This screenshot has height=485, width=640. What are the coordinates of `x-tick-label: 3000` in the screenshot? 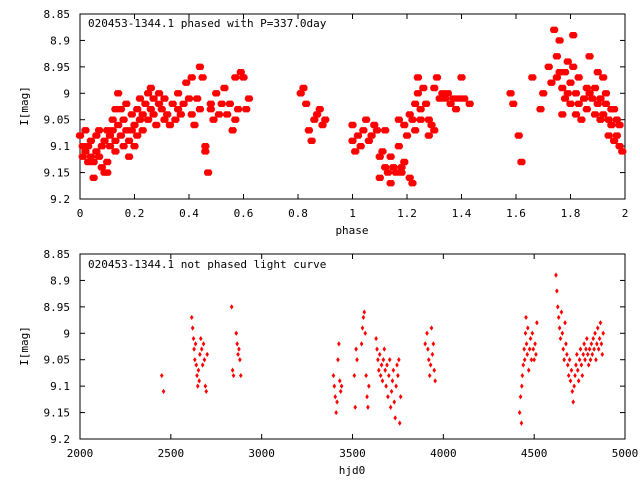 It's located at (261, 453).